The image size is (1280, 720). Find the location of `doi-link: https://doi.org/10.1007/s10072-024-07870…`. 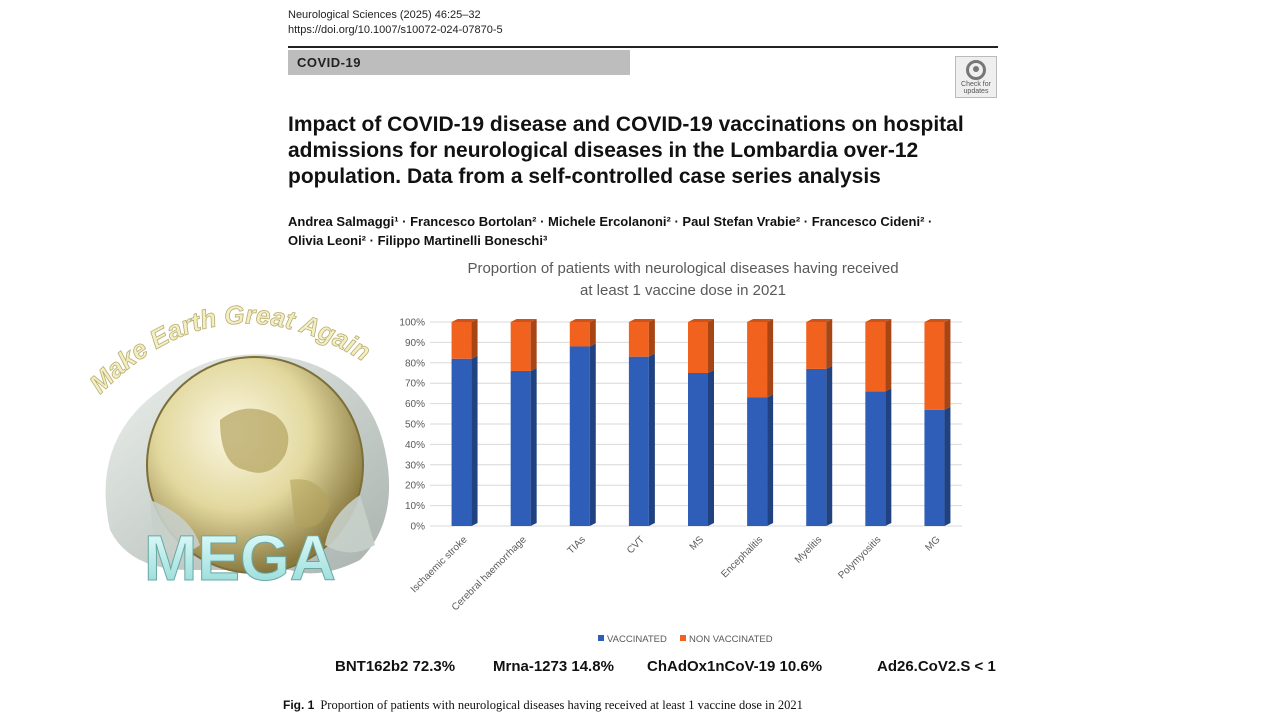

doi-link: https://doi.org/10.1007/s10072-024-07870… is located at coordinates (395, 30).